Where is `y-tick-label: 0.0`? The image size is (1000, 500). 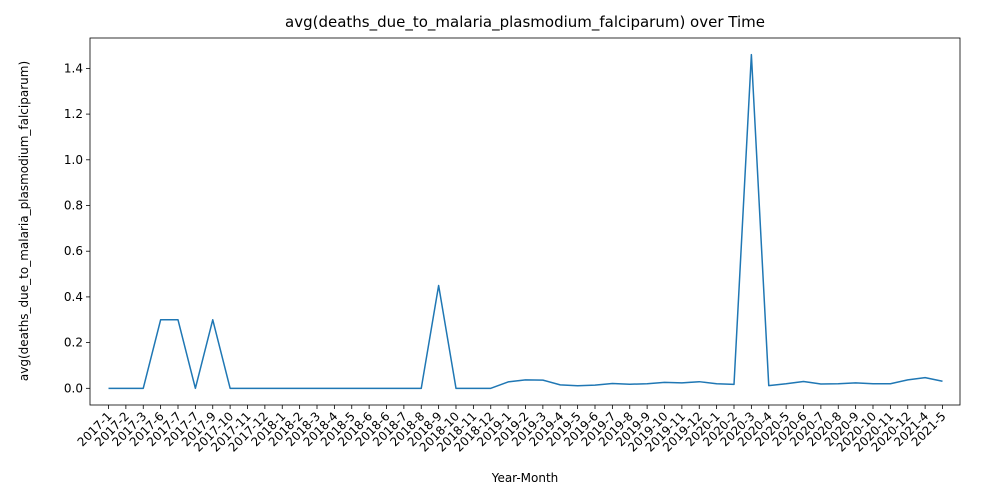 y-tick-label: 0.0 is located at coordinates (73, 388).